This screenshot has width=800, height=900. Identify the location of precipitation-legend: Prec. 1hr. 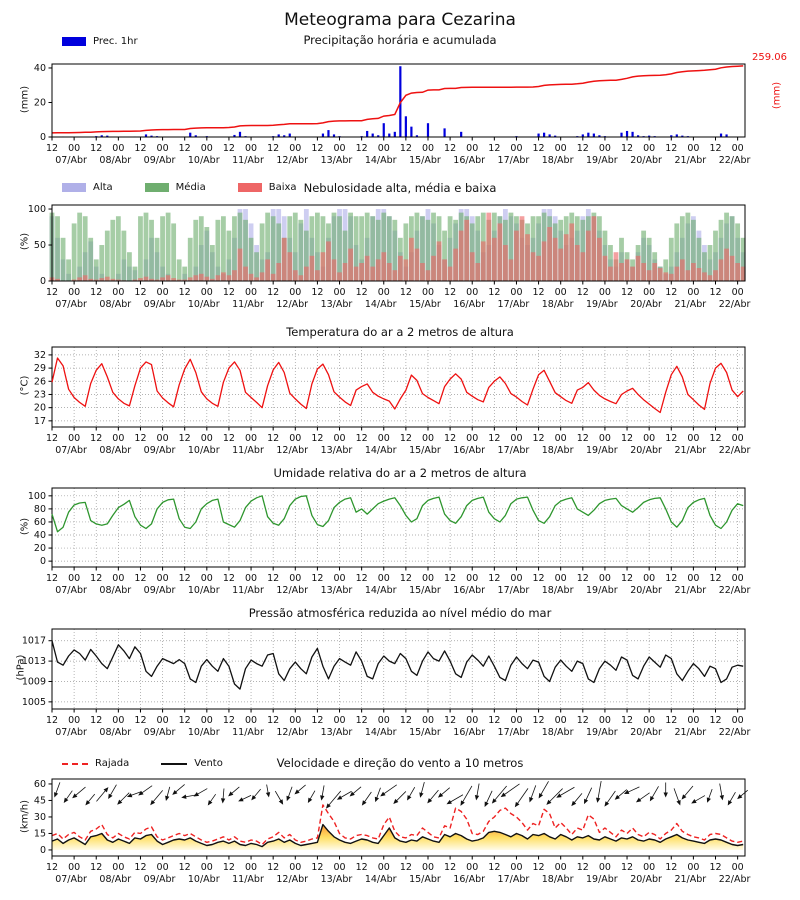
(112, 41).